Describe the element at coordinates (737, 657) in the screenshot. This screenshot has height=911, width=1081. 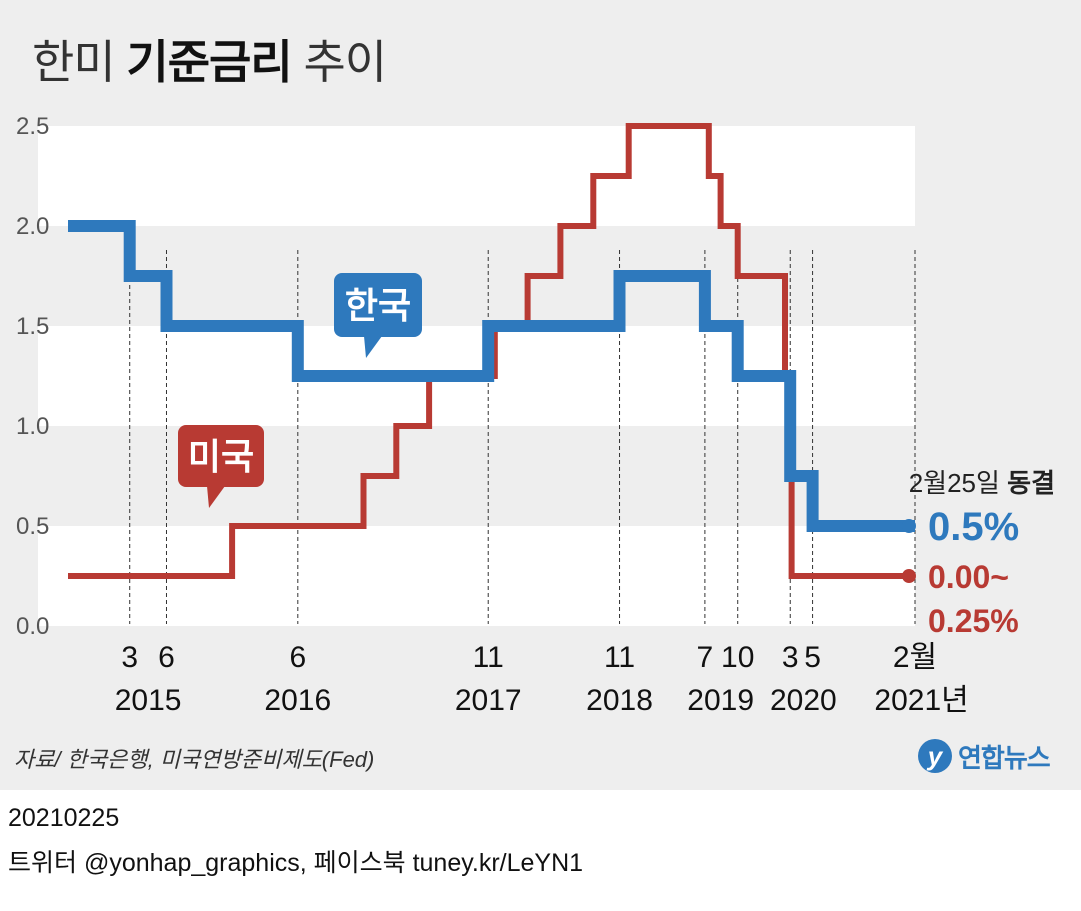
I see `month-tick-label: 10` at that location.